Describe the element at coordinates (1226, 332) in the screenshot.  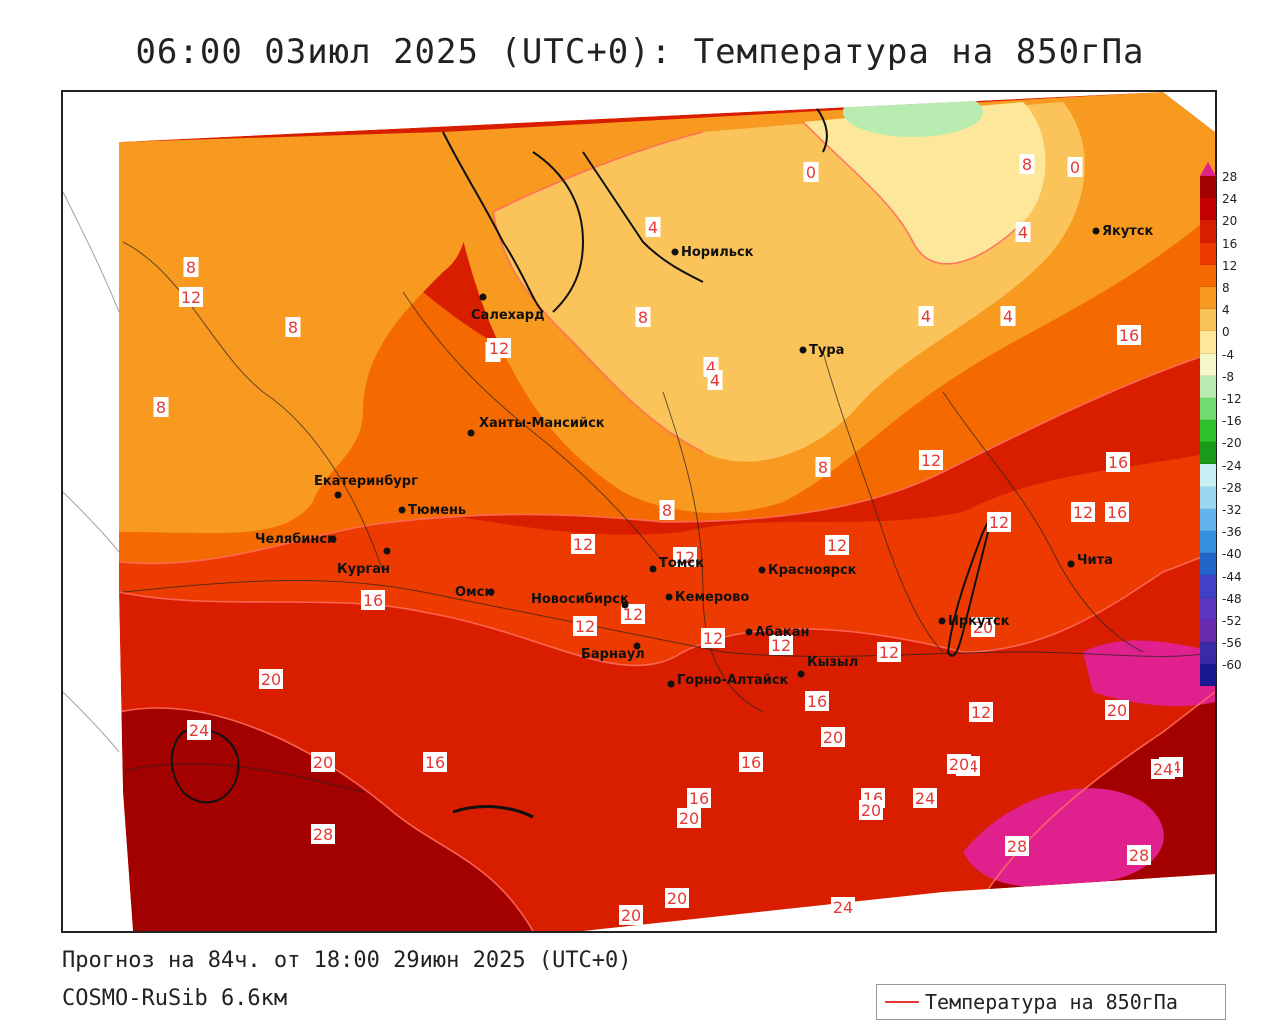
I see `colorbar-label: 0` at that location.